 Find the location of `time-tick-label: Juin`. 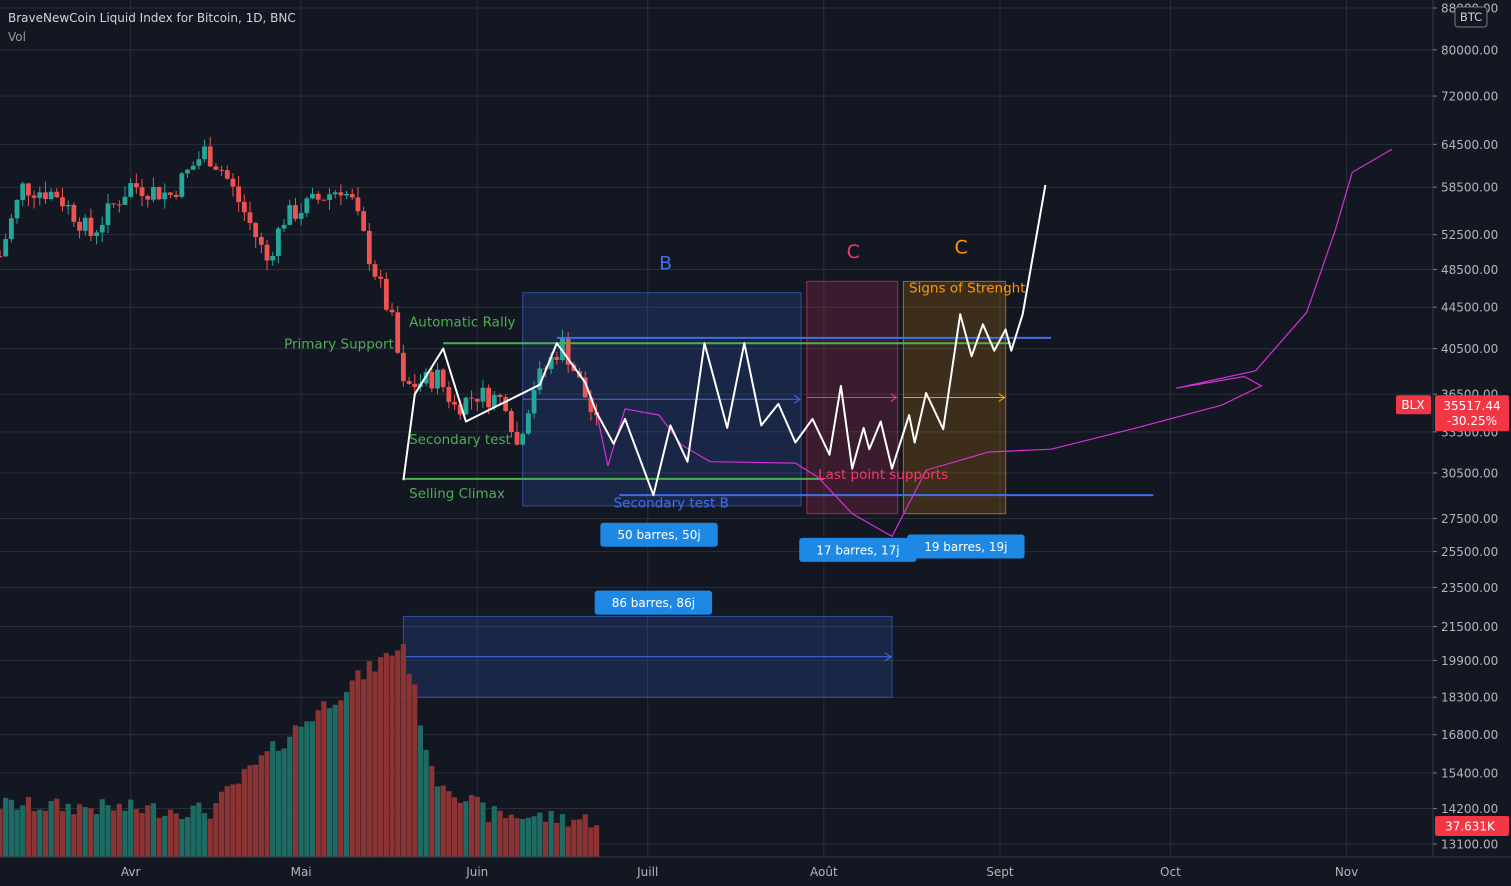

time-tick-label: Juin is located at coordinates (476, 872).